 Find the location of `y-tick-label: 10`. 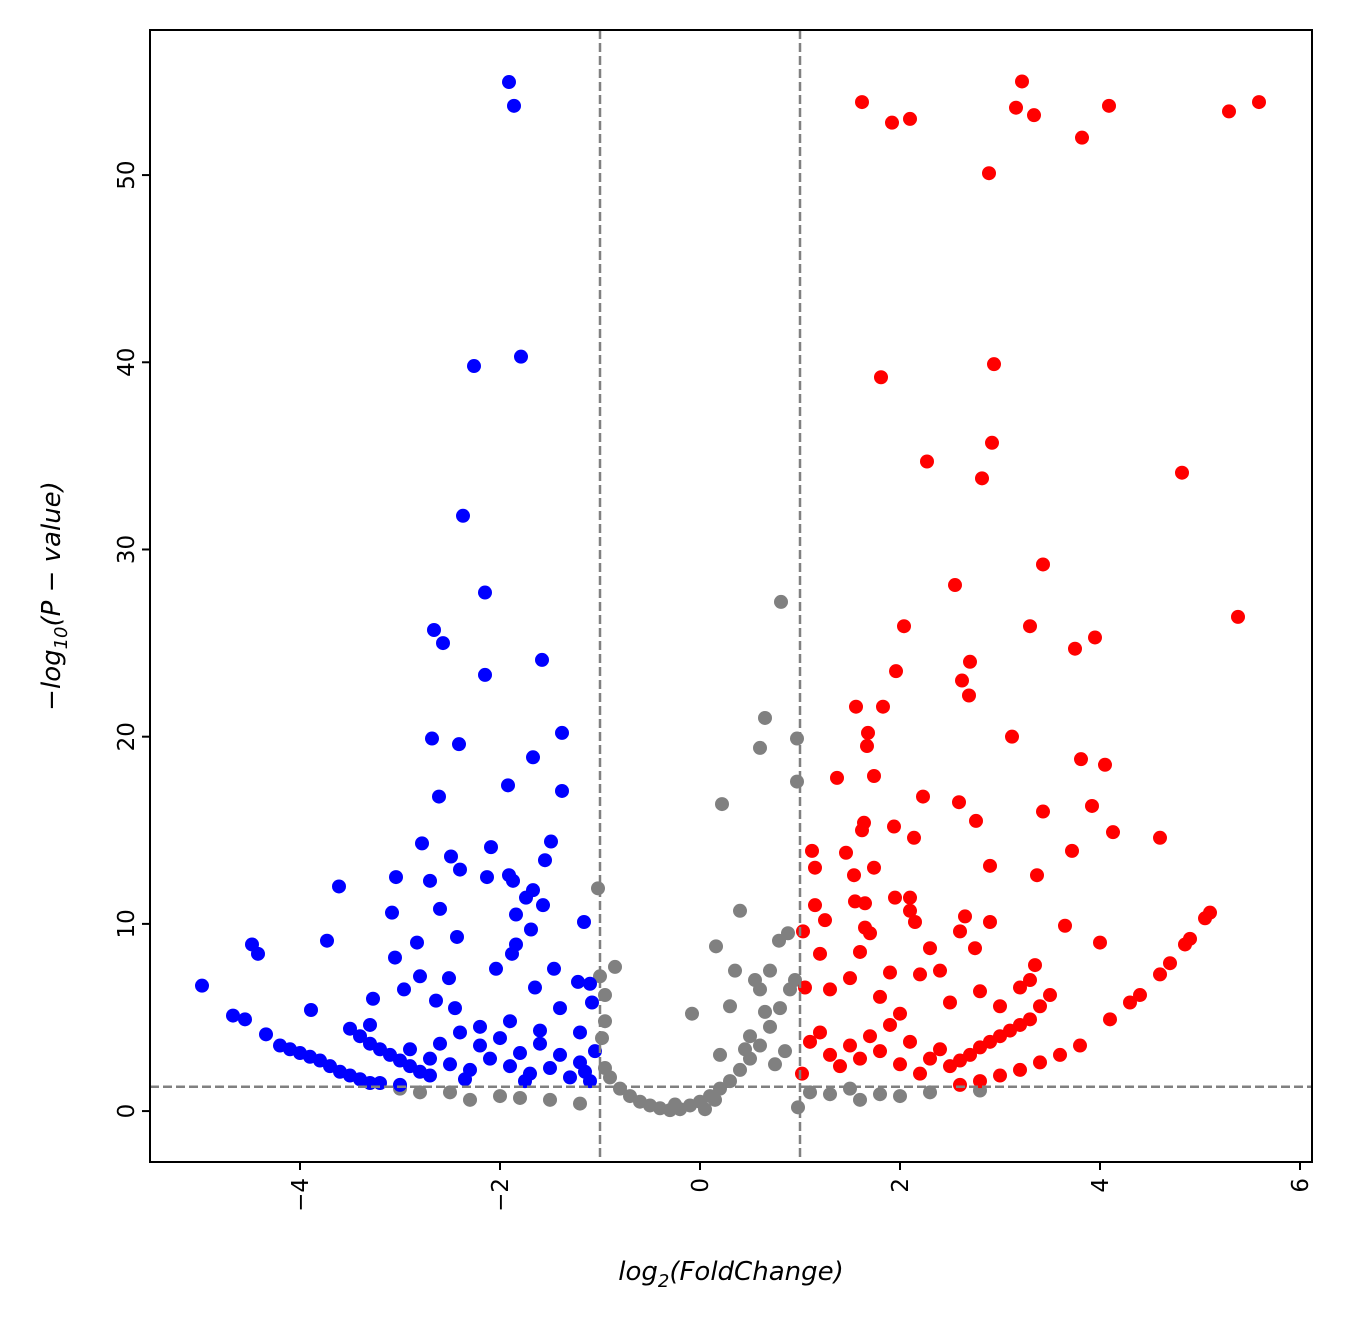

y-tick-label: 10 is located at coordinates (127, 923).